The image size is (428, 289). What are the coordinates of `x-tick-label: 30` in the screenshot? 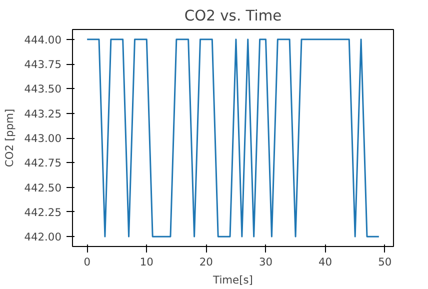 It's located at (265, 262).